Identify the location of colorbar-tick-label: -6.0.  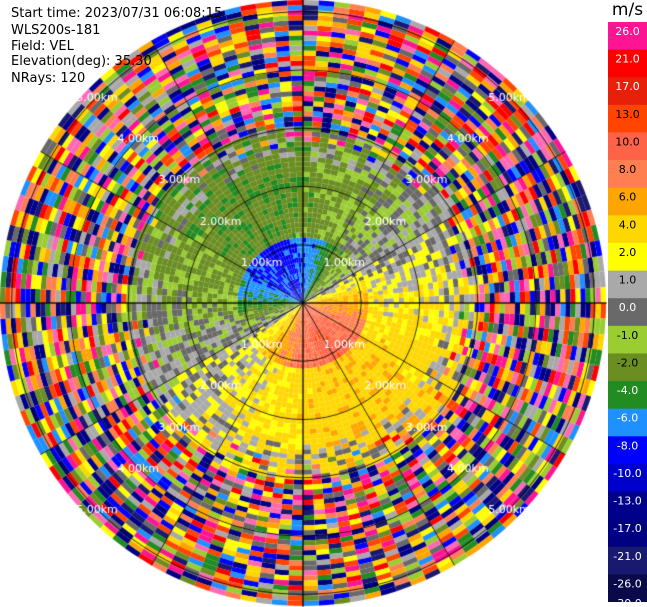
(627, 418).